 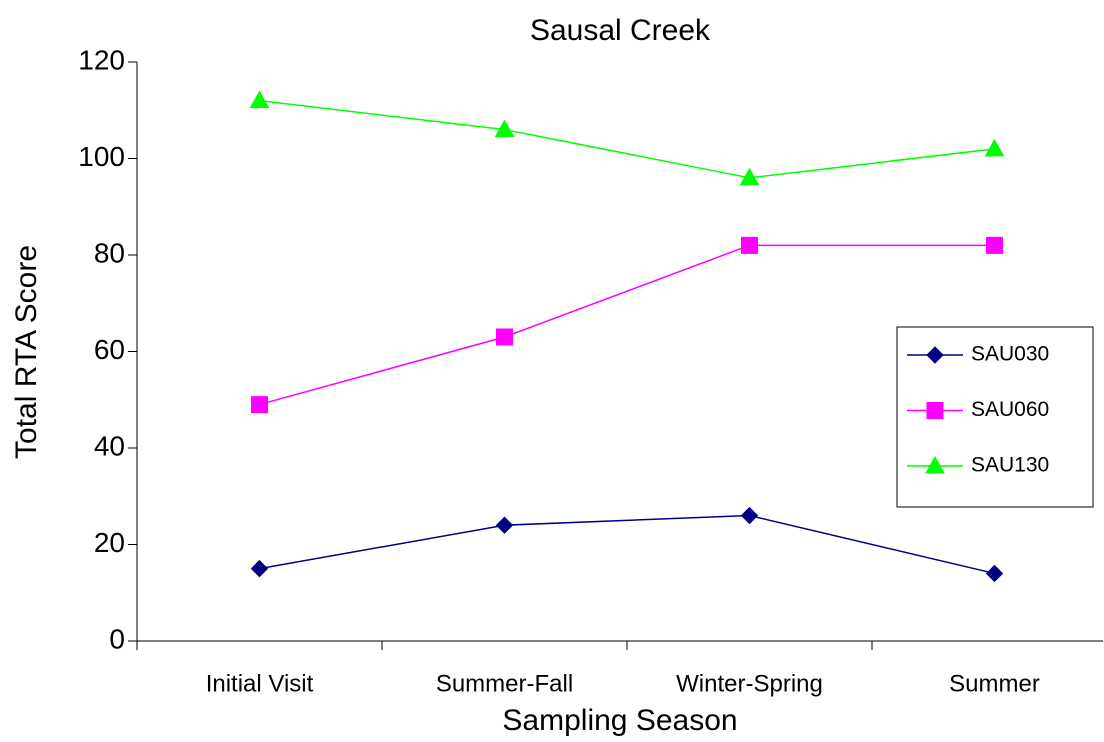 I want to click on y-tick-label: 20, so click(x=109, y=542).